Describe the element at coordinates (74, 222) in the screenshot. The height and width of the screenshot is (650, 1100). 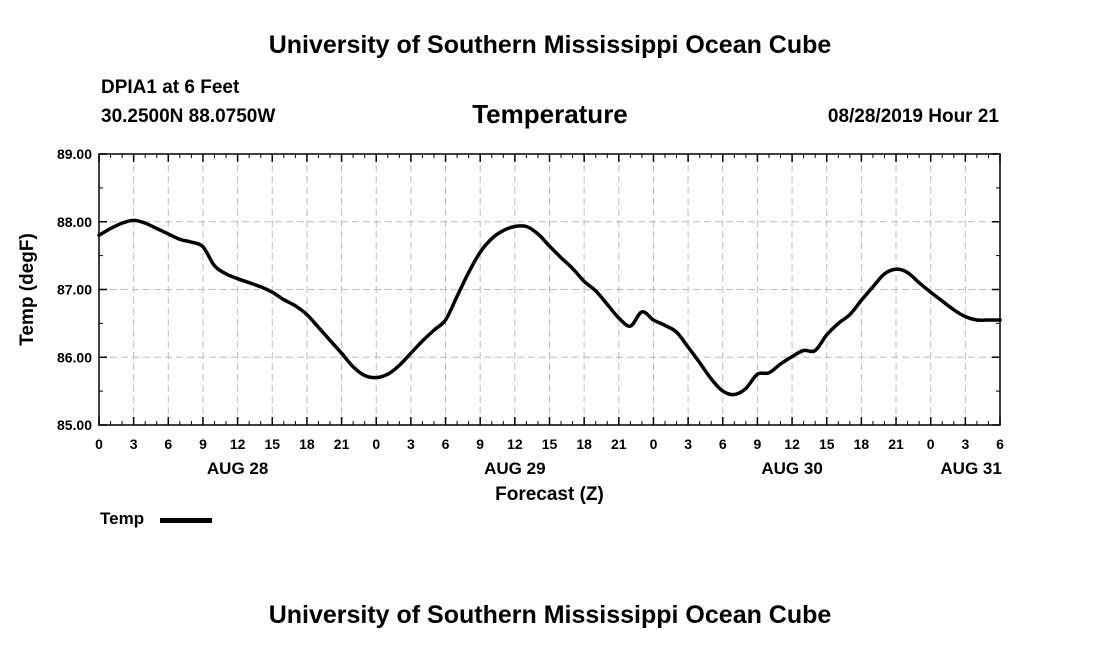
I see `y-tick-label: 88.00` at that location.